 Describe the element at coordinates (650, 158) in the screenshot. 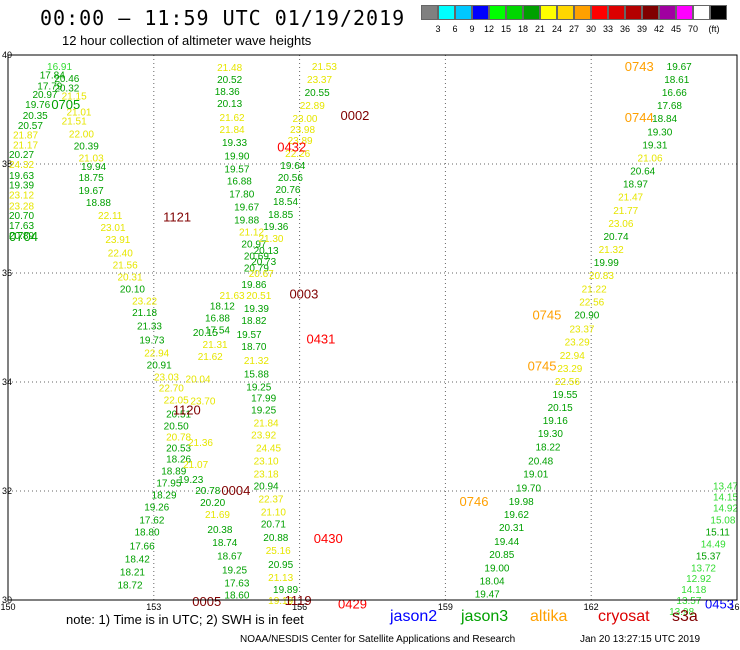

I see `wave-height-point: 21.06` at that location.